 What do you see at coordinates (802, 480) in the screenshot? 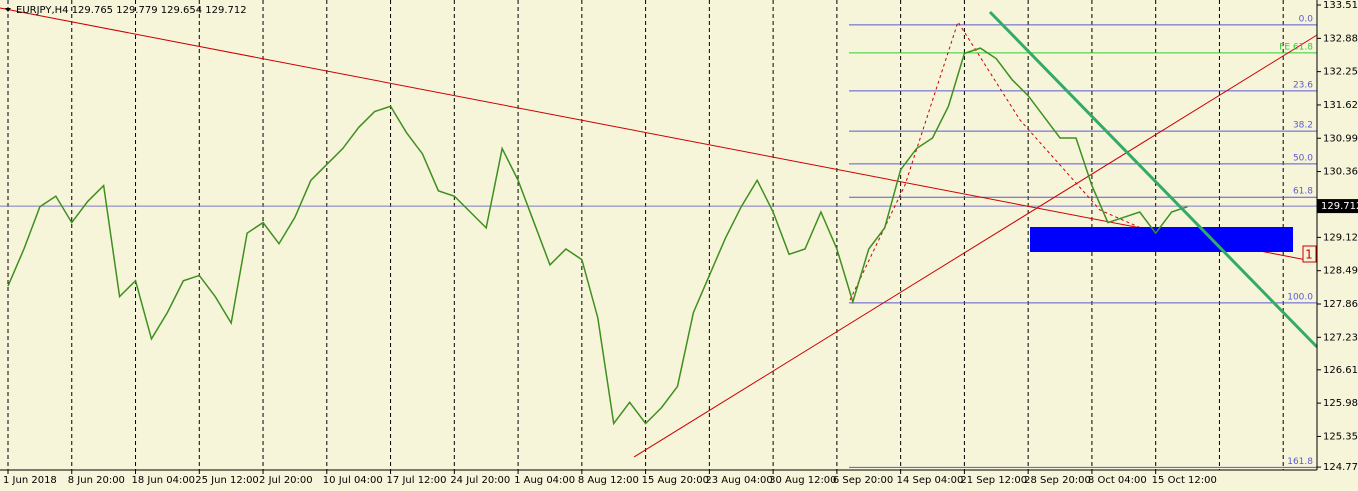
I see `x-tick-label: 30 Aug 12:00` at bounding box center [802, 480].